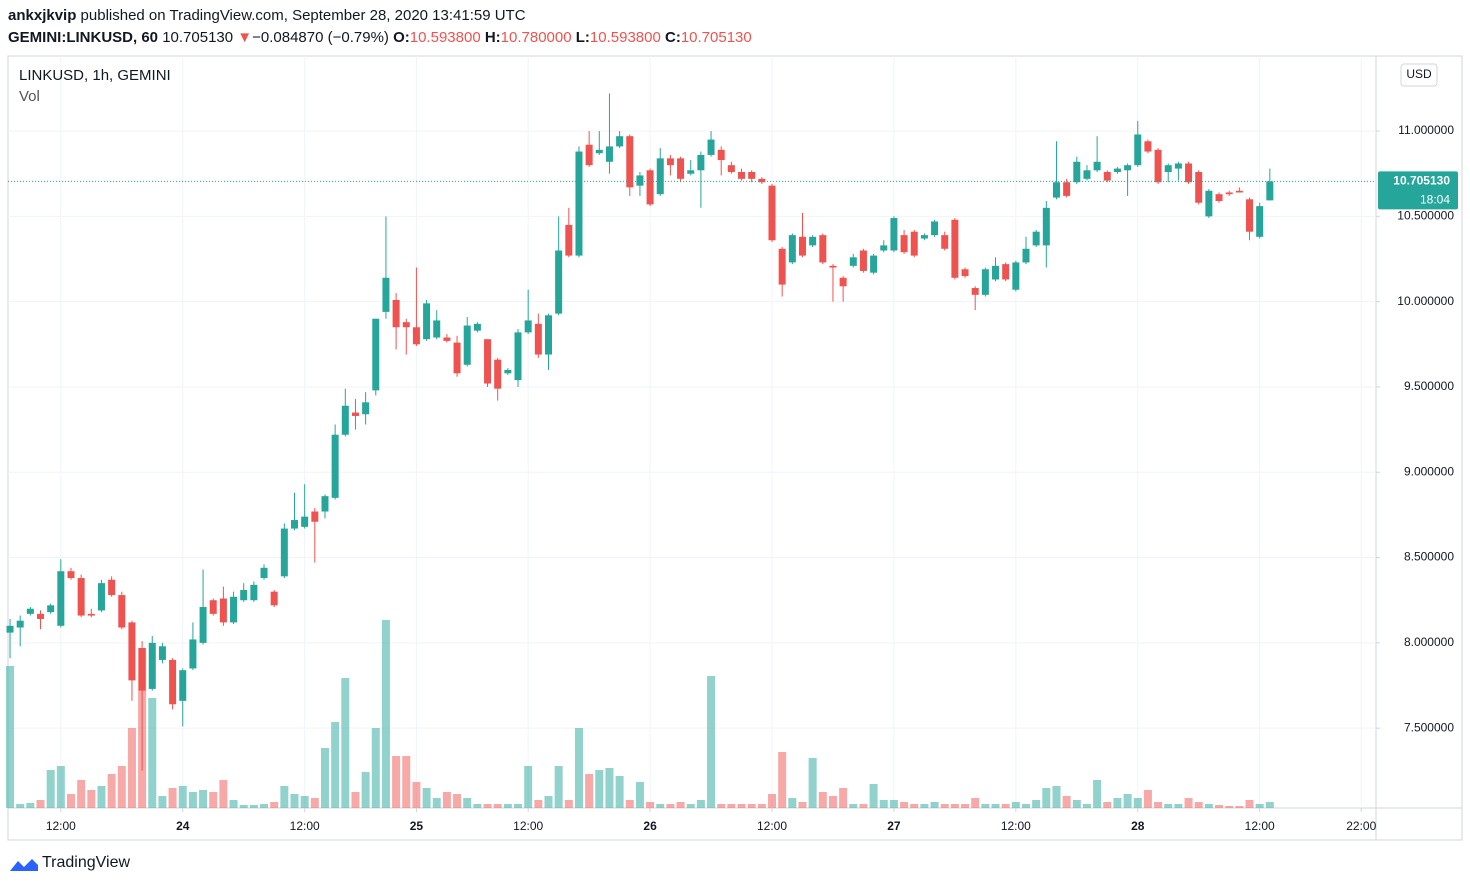 This screenshot has width=1470, height=888. What do you see at coordinates (672, 37) in the screenshot?
I see `c-label: C:` at bounding box center [672, 37].